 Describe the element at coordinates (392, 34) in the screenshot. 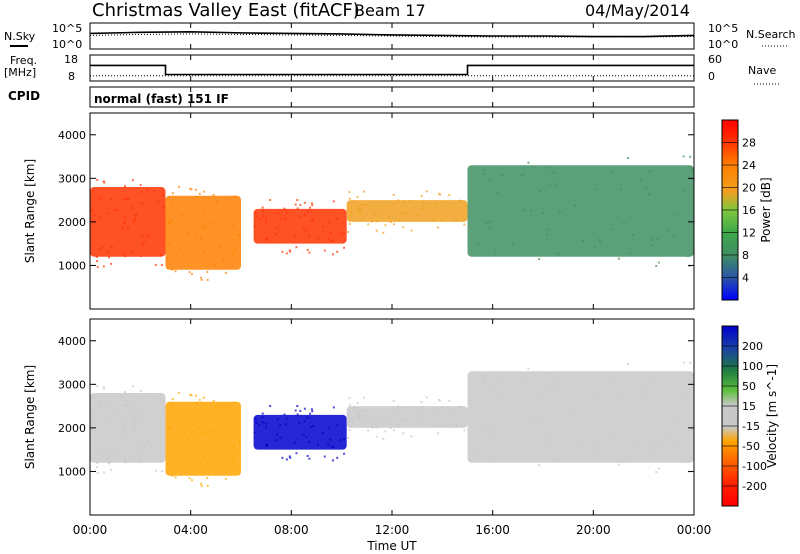

I see `nsky-plot-lines` at that location.